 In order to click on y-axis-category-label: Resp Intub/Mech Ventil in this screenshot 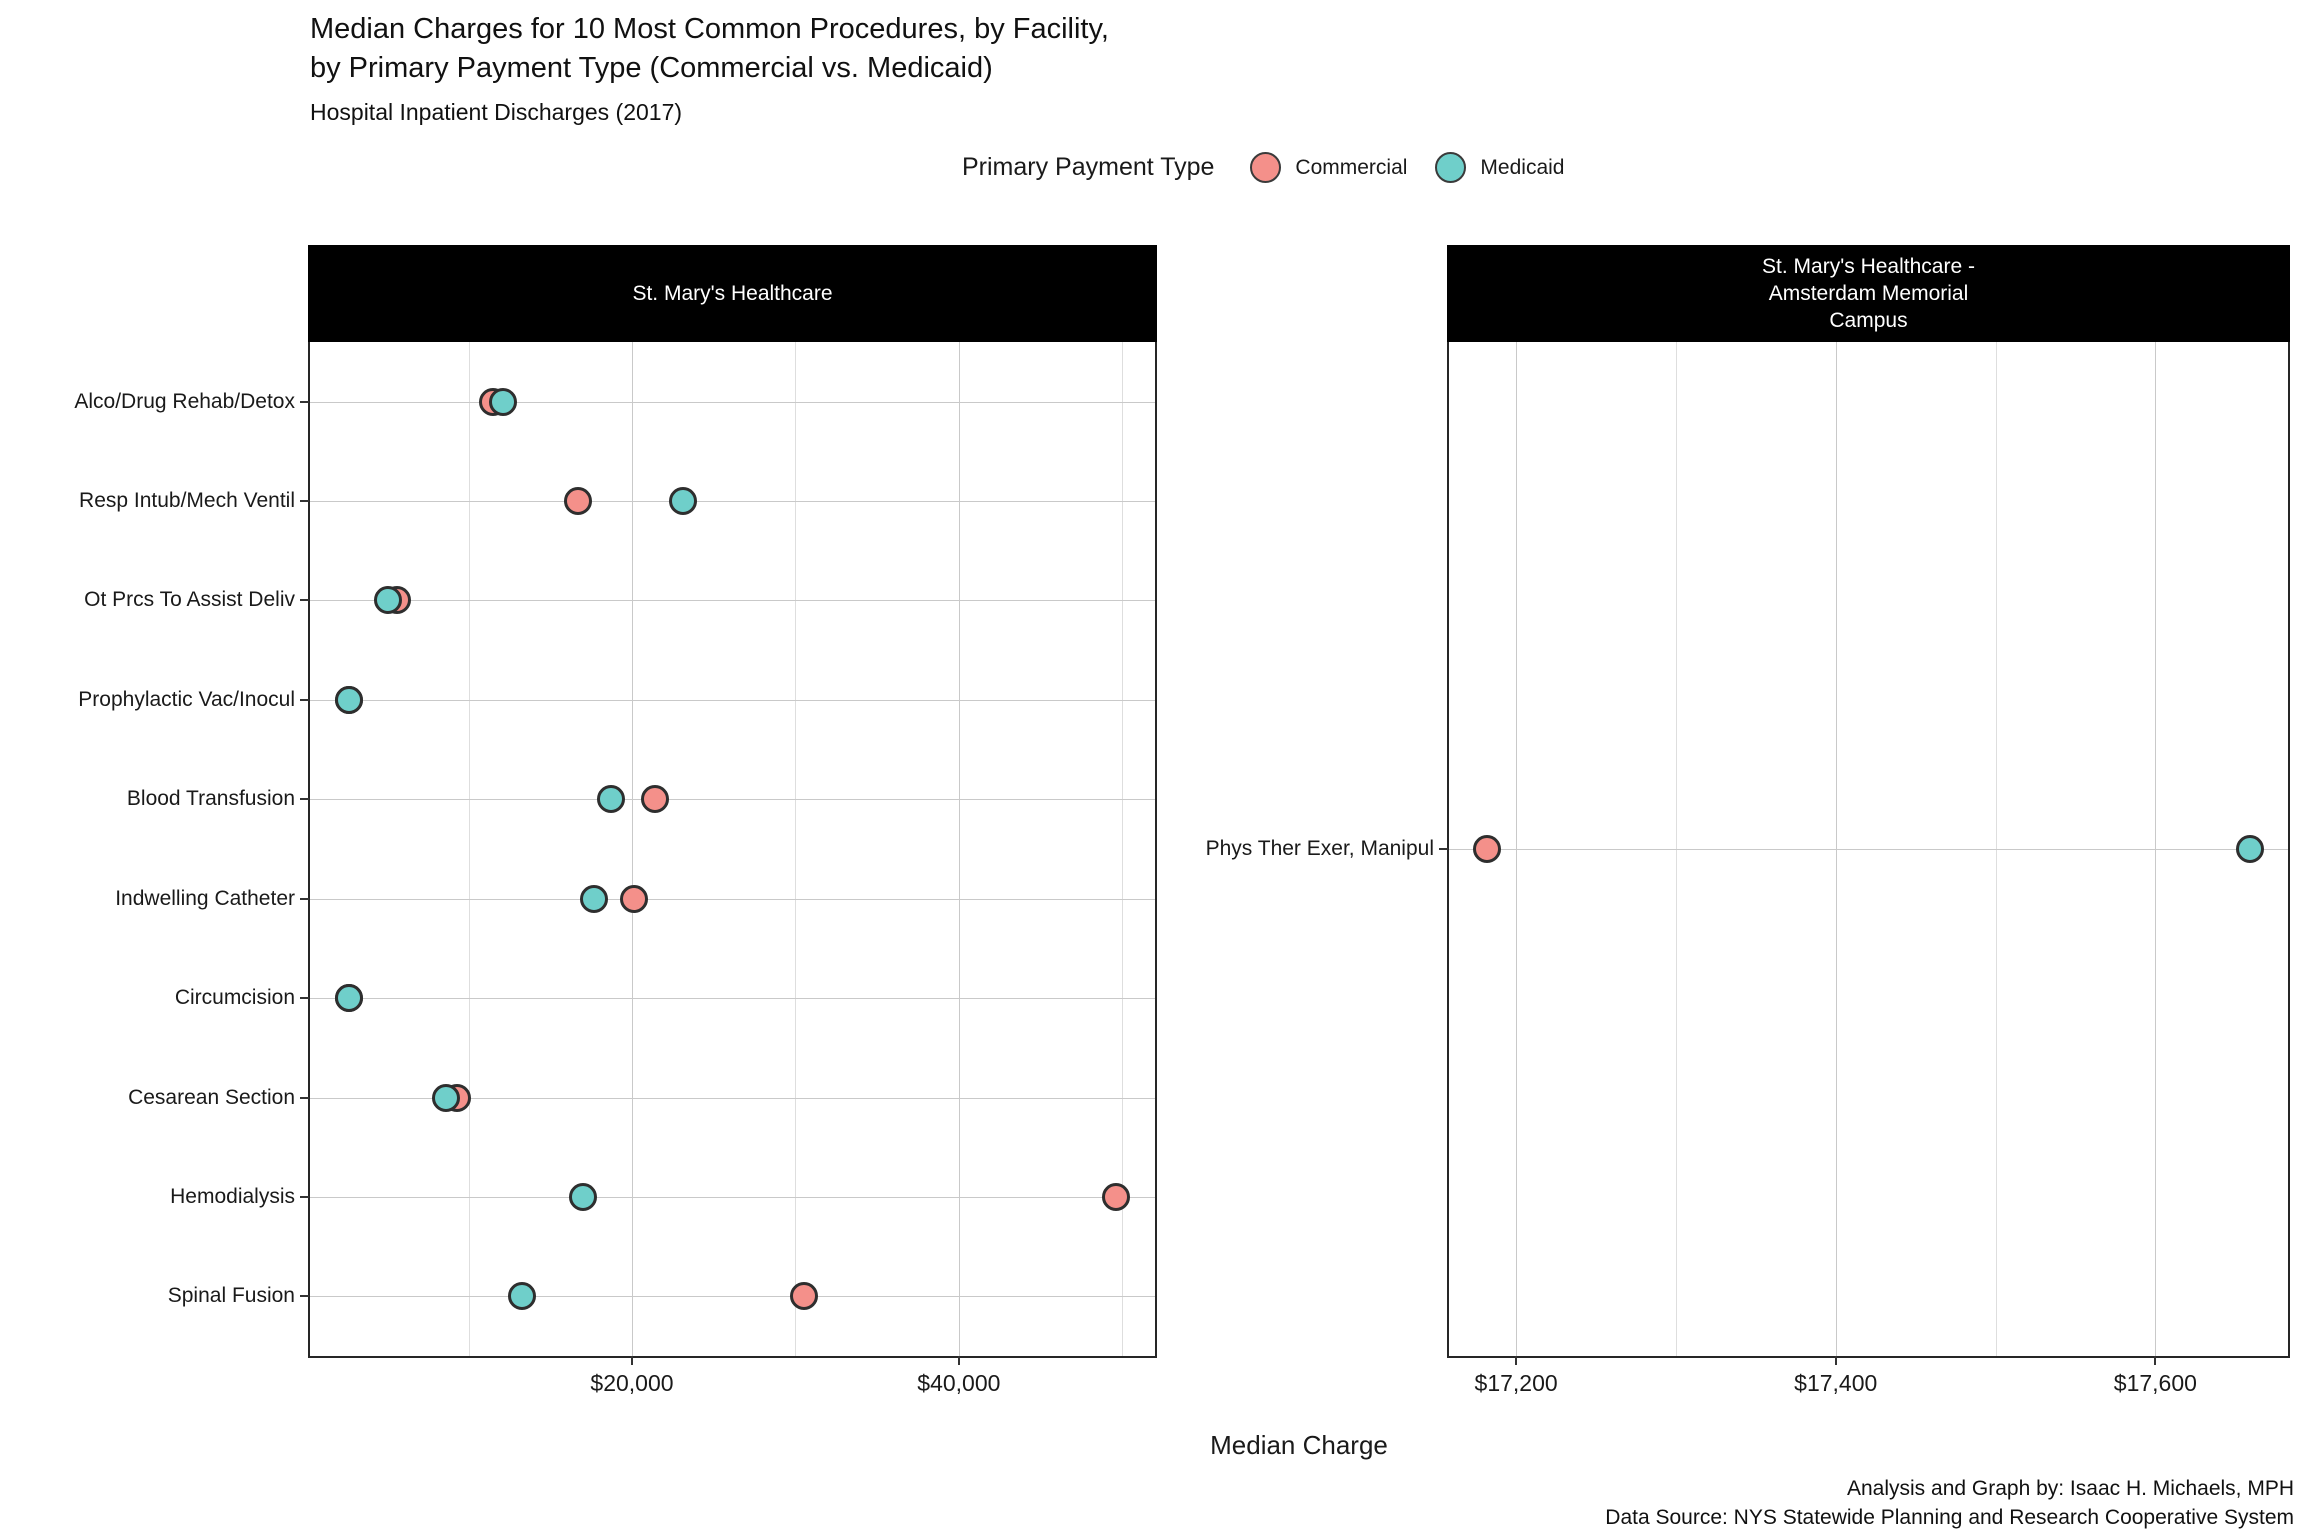, I will do `click(187, 501)`.